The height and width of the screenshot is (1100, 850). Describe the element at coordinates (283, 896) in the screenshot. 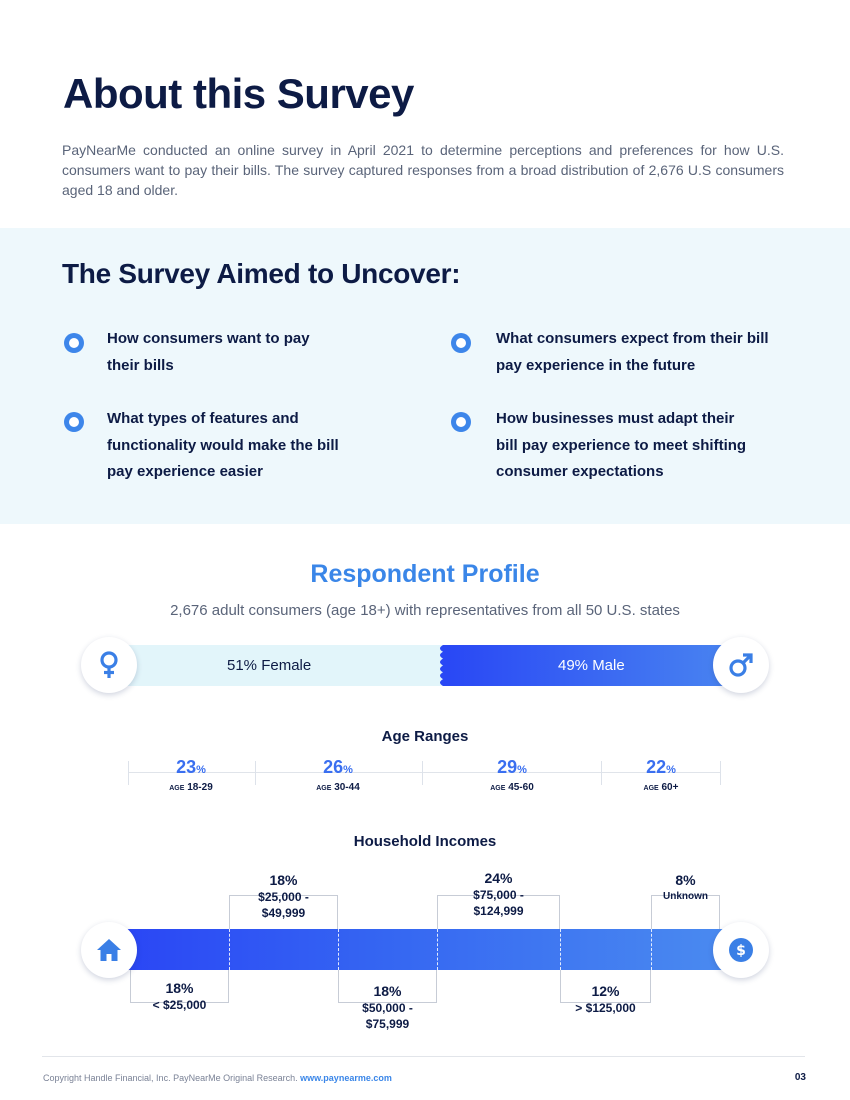

I see `income-label: 18% $25,000 - $49,999` at that location.